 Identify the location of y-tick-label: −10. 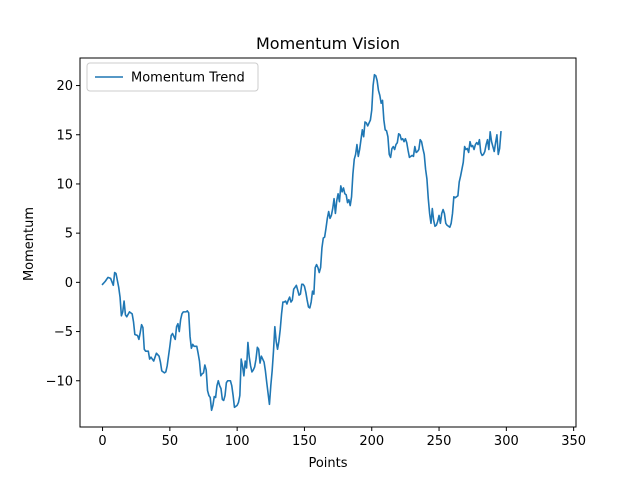
(59, 381).